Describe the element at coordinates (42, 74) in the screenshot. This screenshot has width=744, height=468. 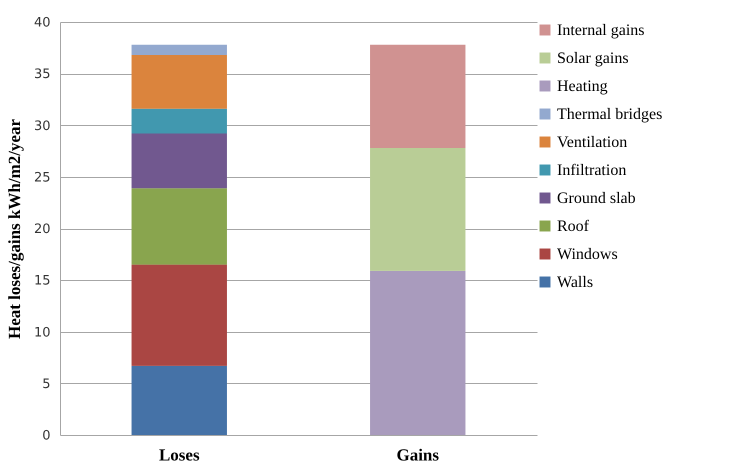
I see `y-tick-label: 35` at that location.